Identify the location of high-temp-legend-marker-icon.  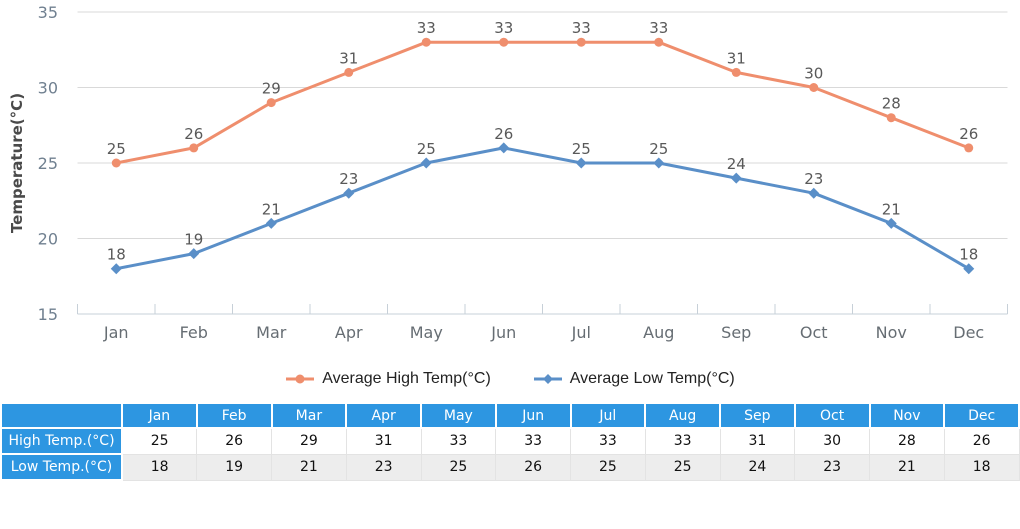
(300, 379).